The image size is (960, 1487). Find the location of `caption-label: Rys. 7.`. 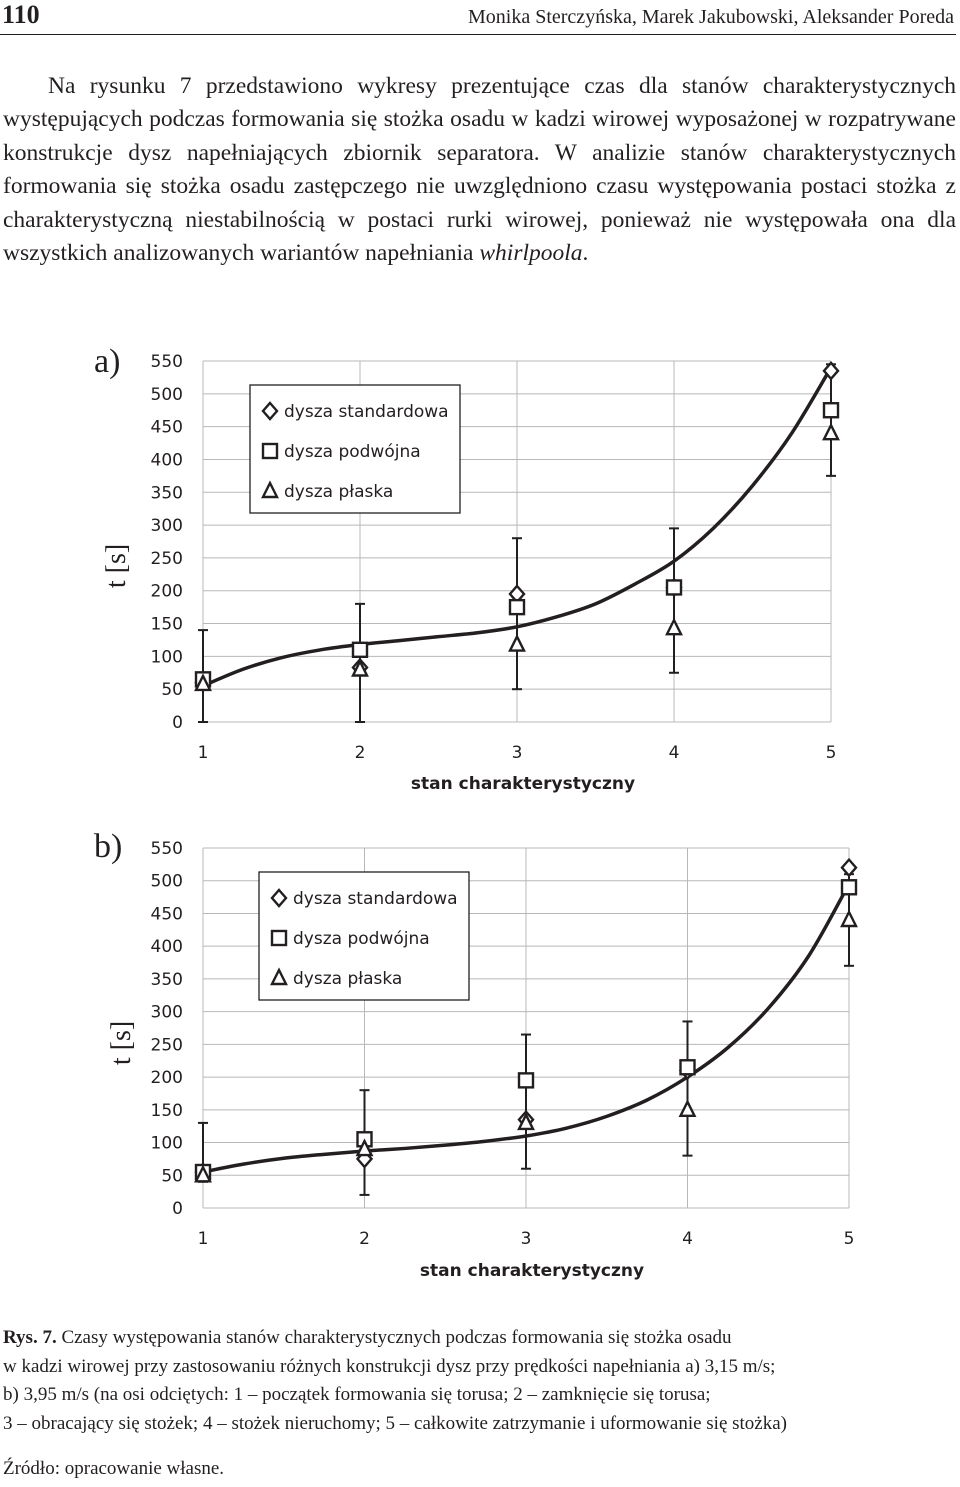

caption-label: Rys. 7. is located at coordinates (30, 1337).